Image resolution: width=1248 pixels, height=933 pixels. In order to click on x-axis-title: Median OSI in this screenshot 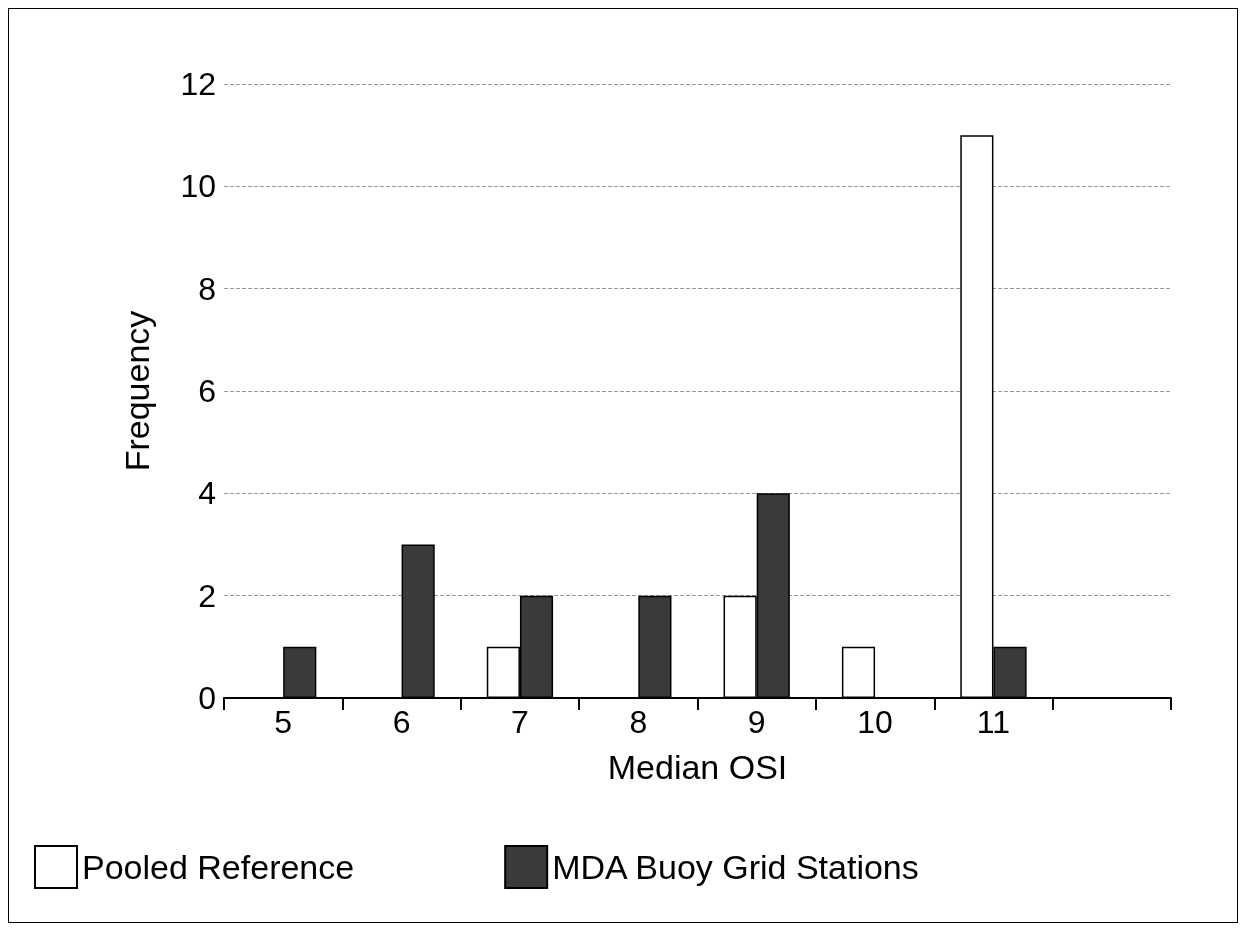, I will do `click(697, 767)`.